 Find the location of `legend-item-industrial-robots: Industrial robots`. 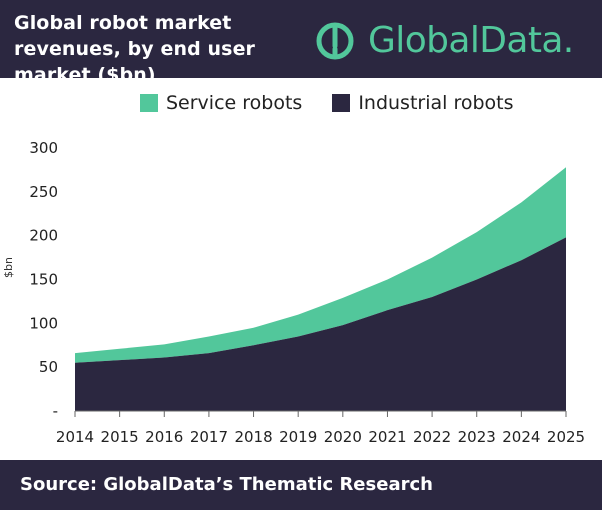

legend-item-industrial-robots: Industrial robots is located at coordinates (423, 103).